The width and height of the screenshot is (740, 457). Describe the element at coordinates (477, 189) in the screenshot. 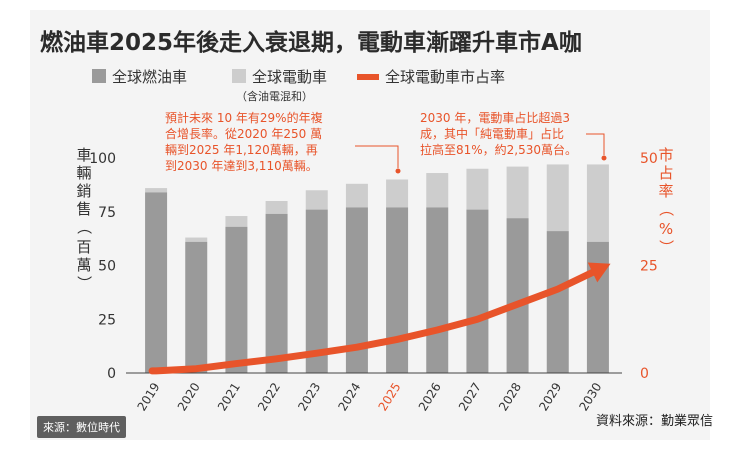

I see `bar-ev-2027` at that location.